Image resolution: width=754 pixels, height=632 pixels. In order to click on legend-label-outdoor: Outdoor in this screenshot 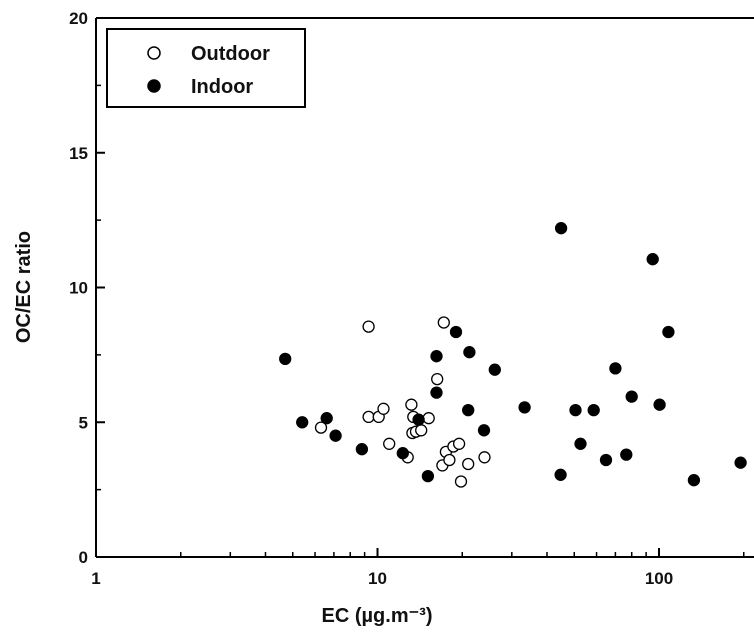, I will do `click(230, 54)`.